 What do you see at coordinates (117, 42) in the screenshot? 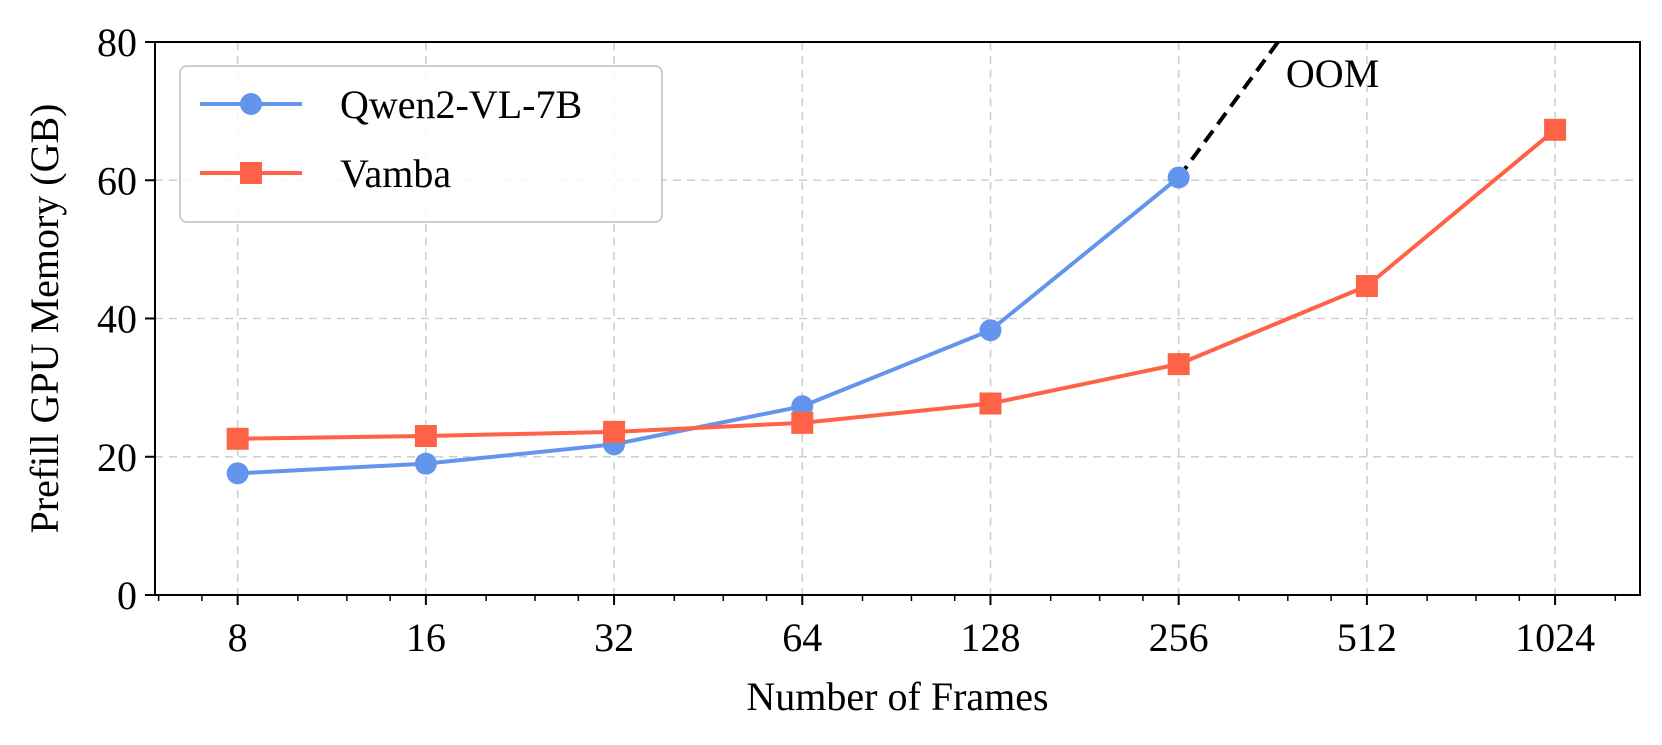
I see `y-tick-label: 80` at bounding box center [117, 42].